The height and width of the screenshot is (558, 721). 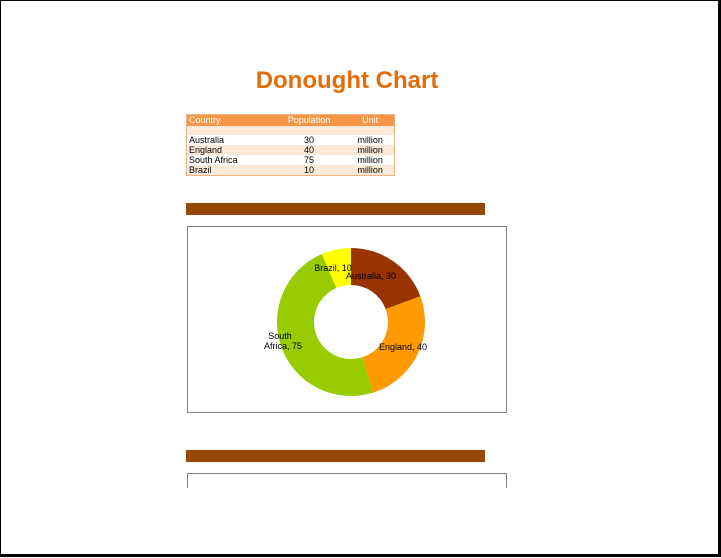 I want to click on data-label: Brazil, 10, so click(x=333, y=268).